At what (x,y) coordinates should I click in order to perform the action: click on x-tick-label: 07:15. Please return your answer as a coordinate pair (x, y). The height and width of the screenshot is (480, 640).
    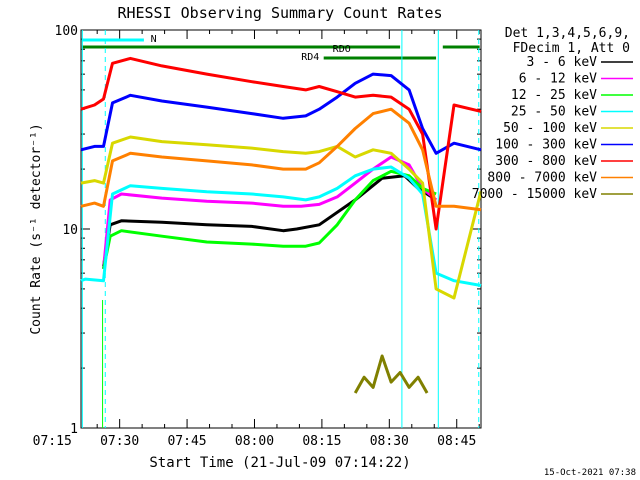
    Looking at the image, I should click on (52, 441).